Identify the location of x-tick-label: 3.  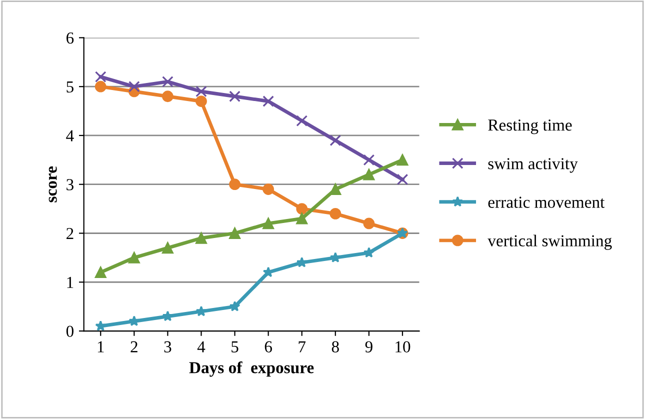
(168, 346).